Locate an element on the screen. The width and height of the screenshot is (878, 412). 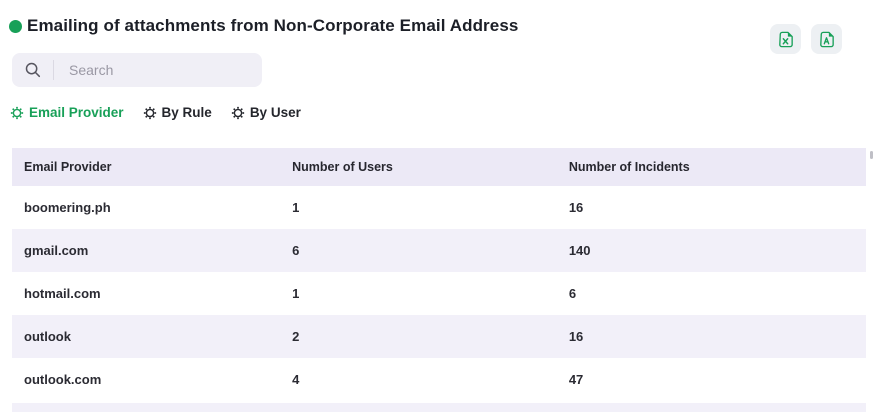
table-row: gmail.com 6 140 is located at coordinates (439, 250).